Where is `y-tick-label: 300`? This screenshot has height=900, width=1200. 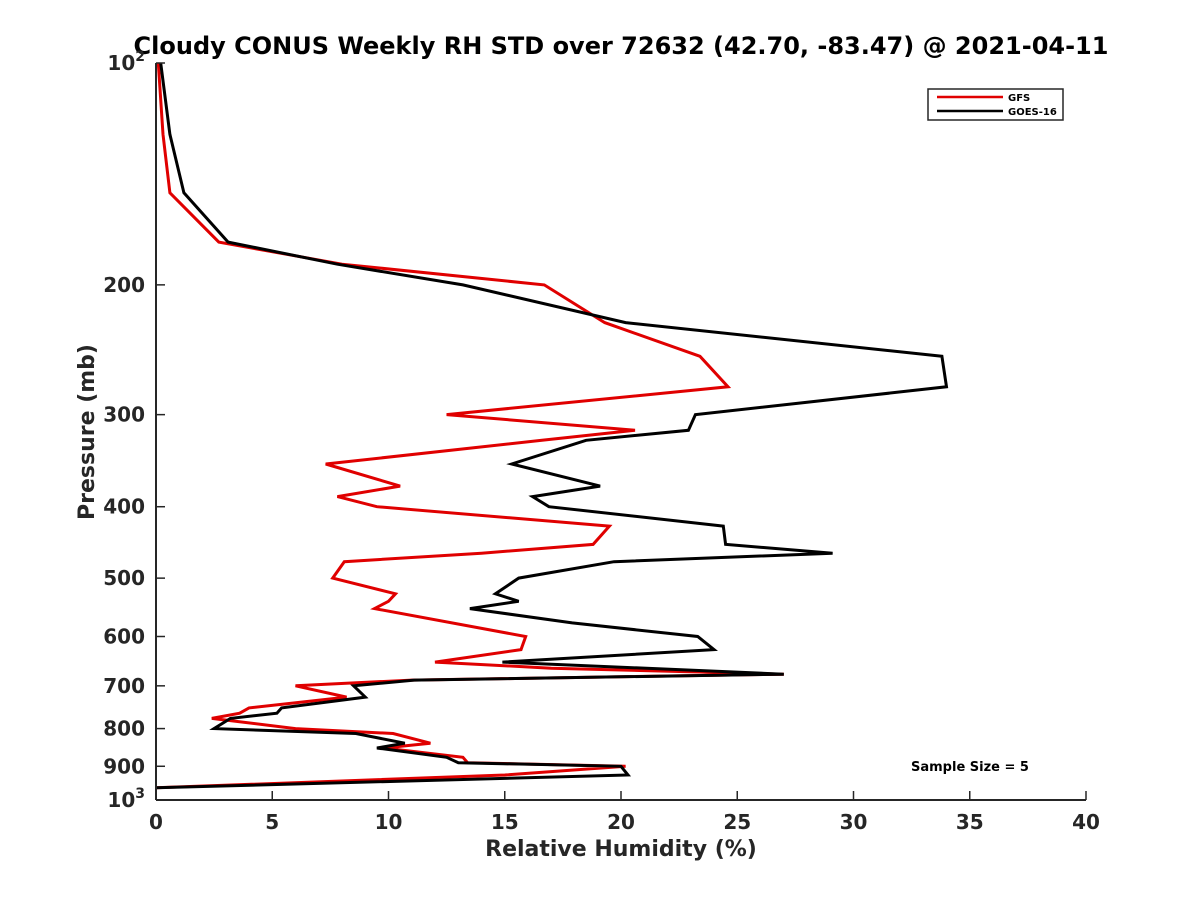 y-tick-label: 300 is located at coordinates (124, 415).